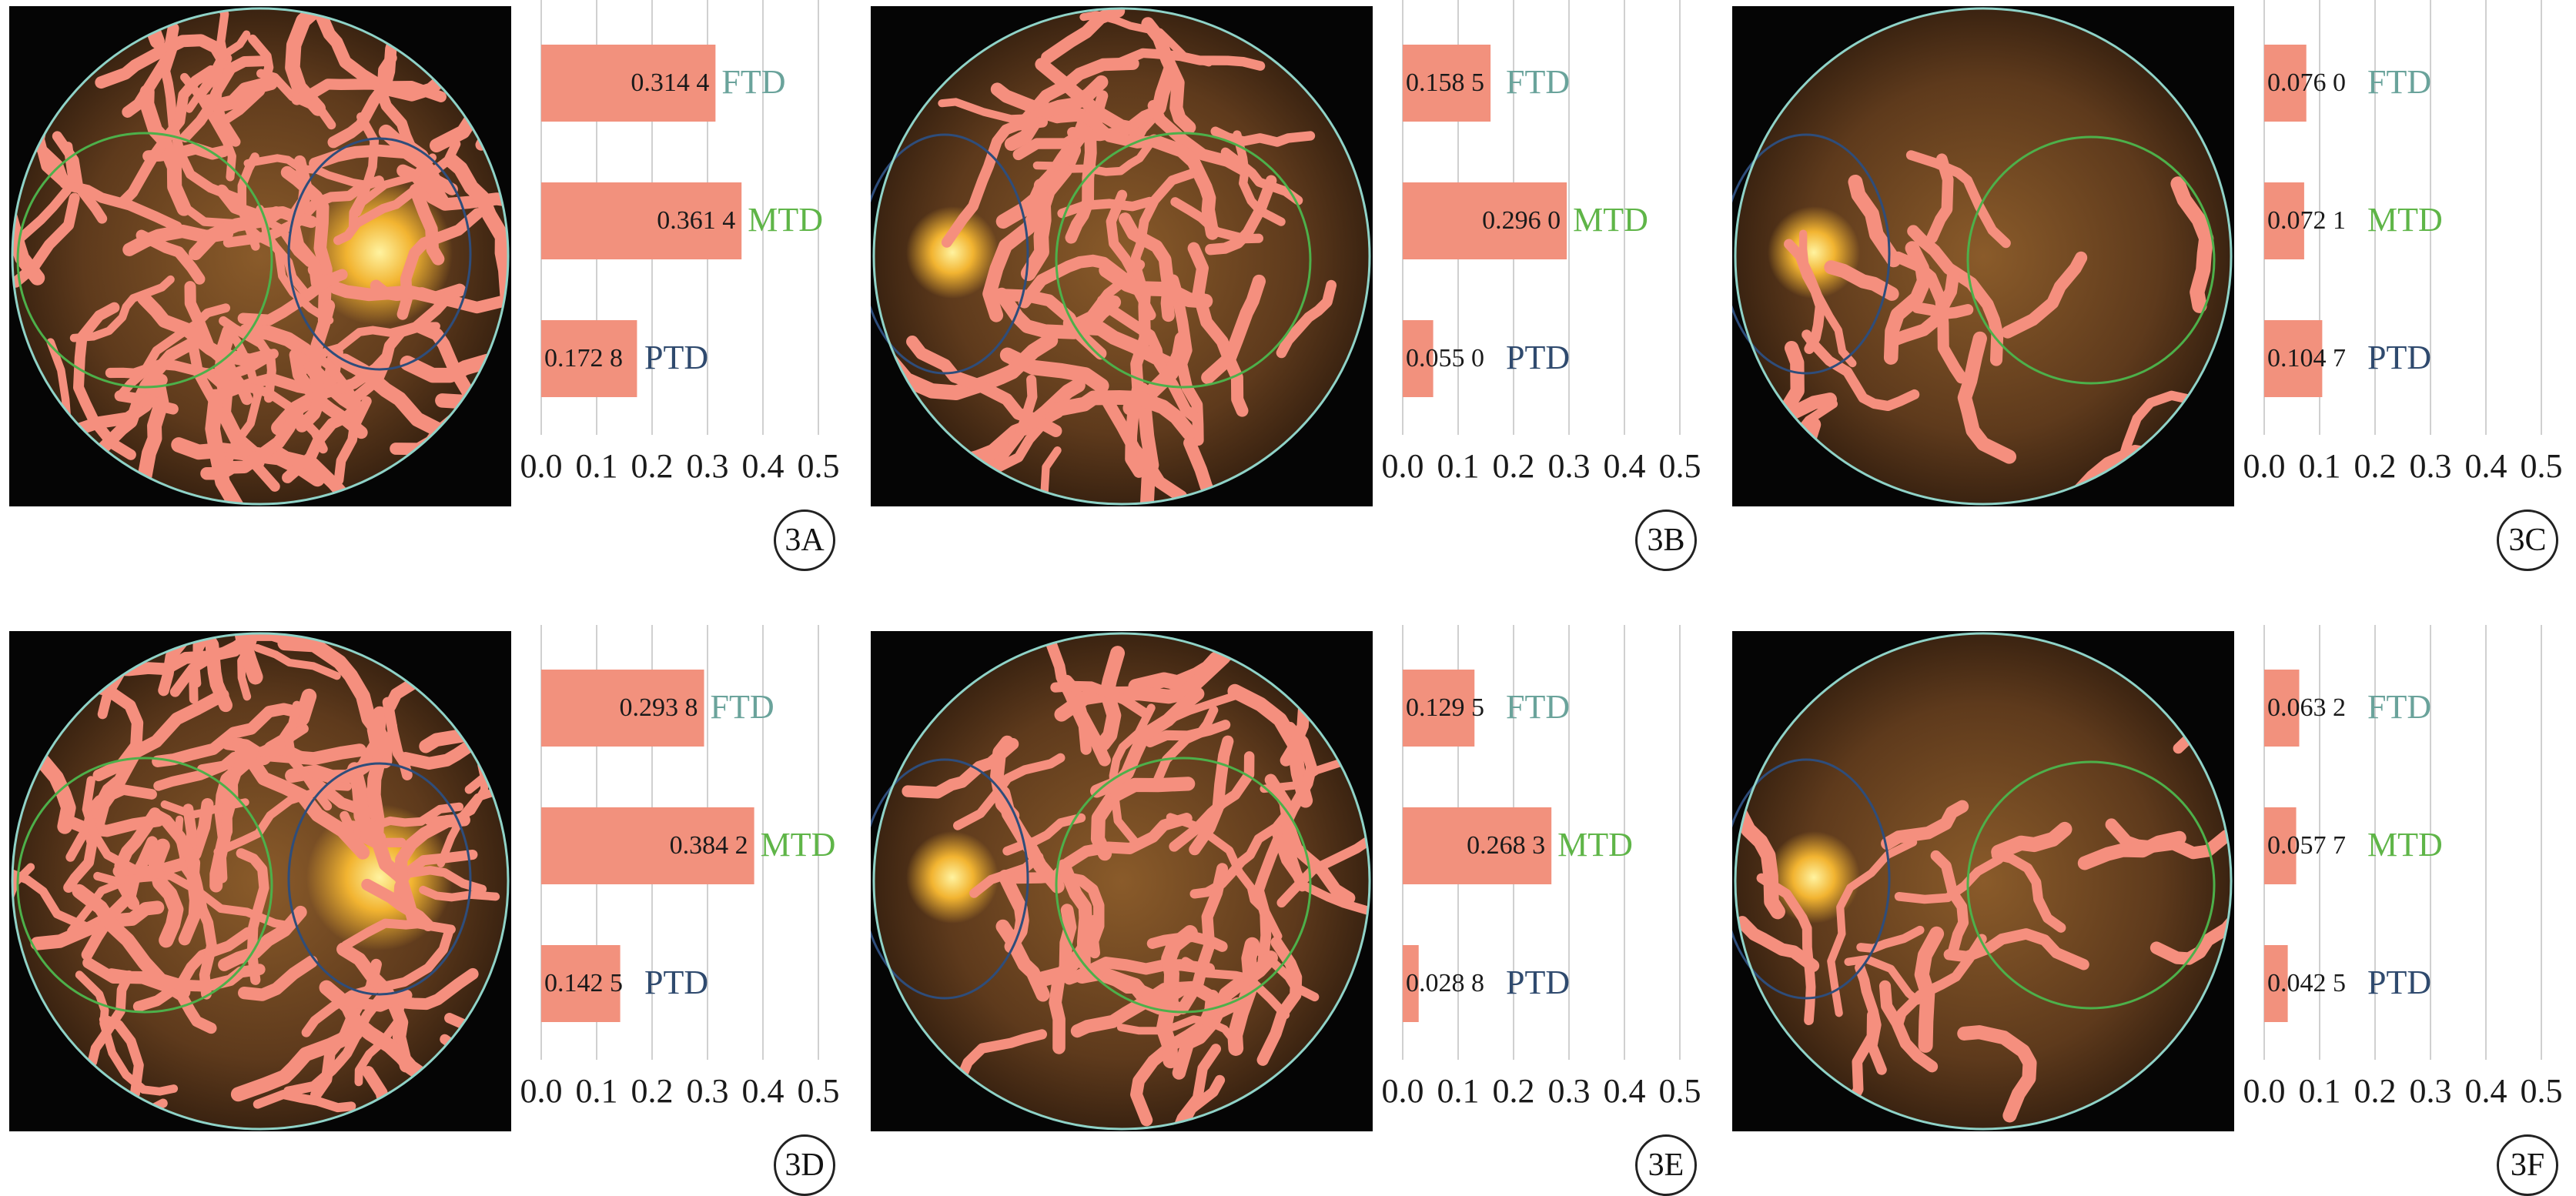 The image size is (2576, 1196). I want to click on bar-value-label: 0.057 7, so click(2307, 845).